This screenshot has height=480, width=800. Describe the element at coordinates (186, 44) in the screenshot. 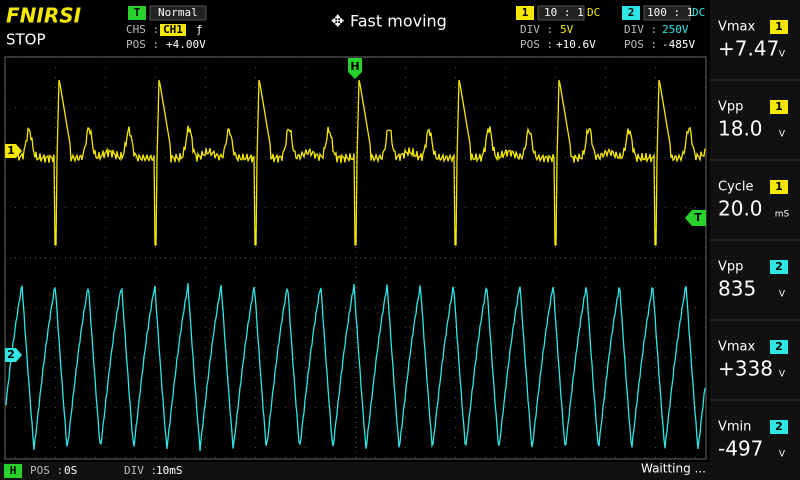

I see `trigger-pos: +4.00V` at that location.